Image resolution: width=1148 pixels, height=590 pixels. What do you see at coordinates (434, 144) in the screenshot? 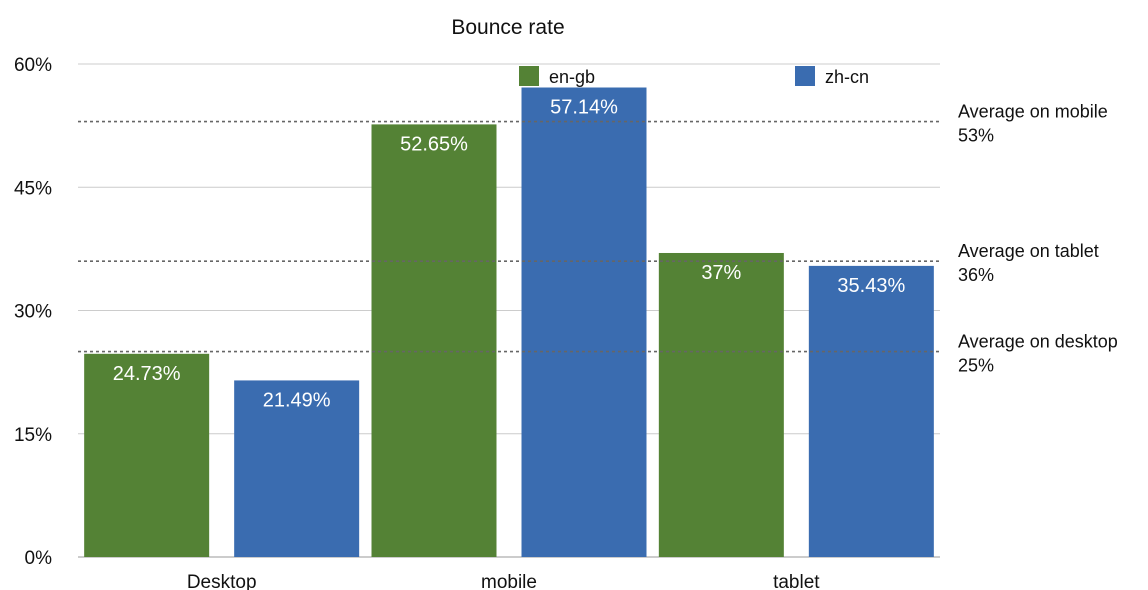
I see `bar-value-label: 52.65%` at bounding box center [434, 144].